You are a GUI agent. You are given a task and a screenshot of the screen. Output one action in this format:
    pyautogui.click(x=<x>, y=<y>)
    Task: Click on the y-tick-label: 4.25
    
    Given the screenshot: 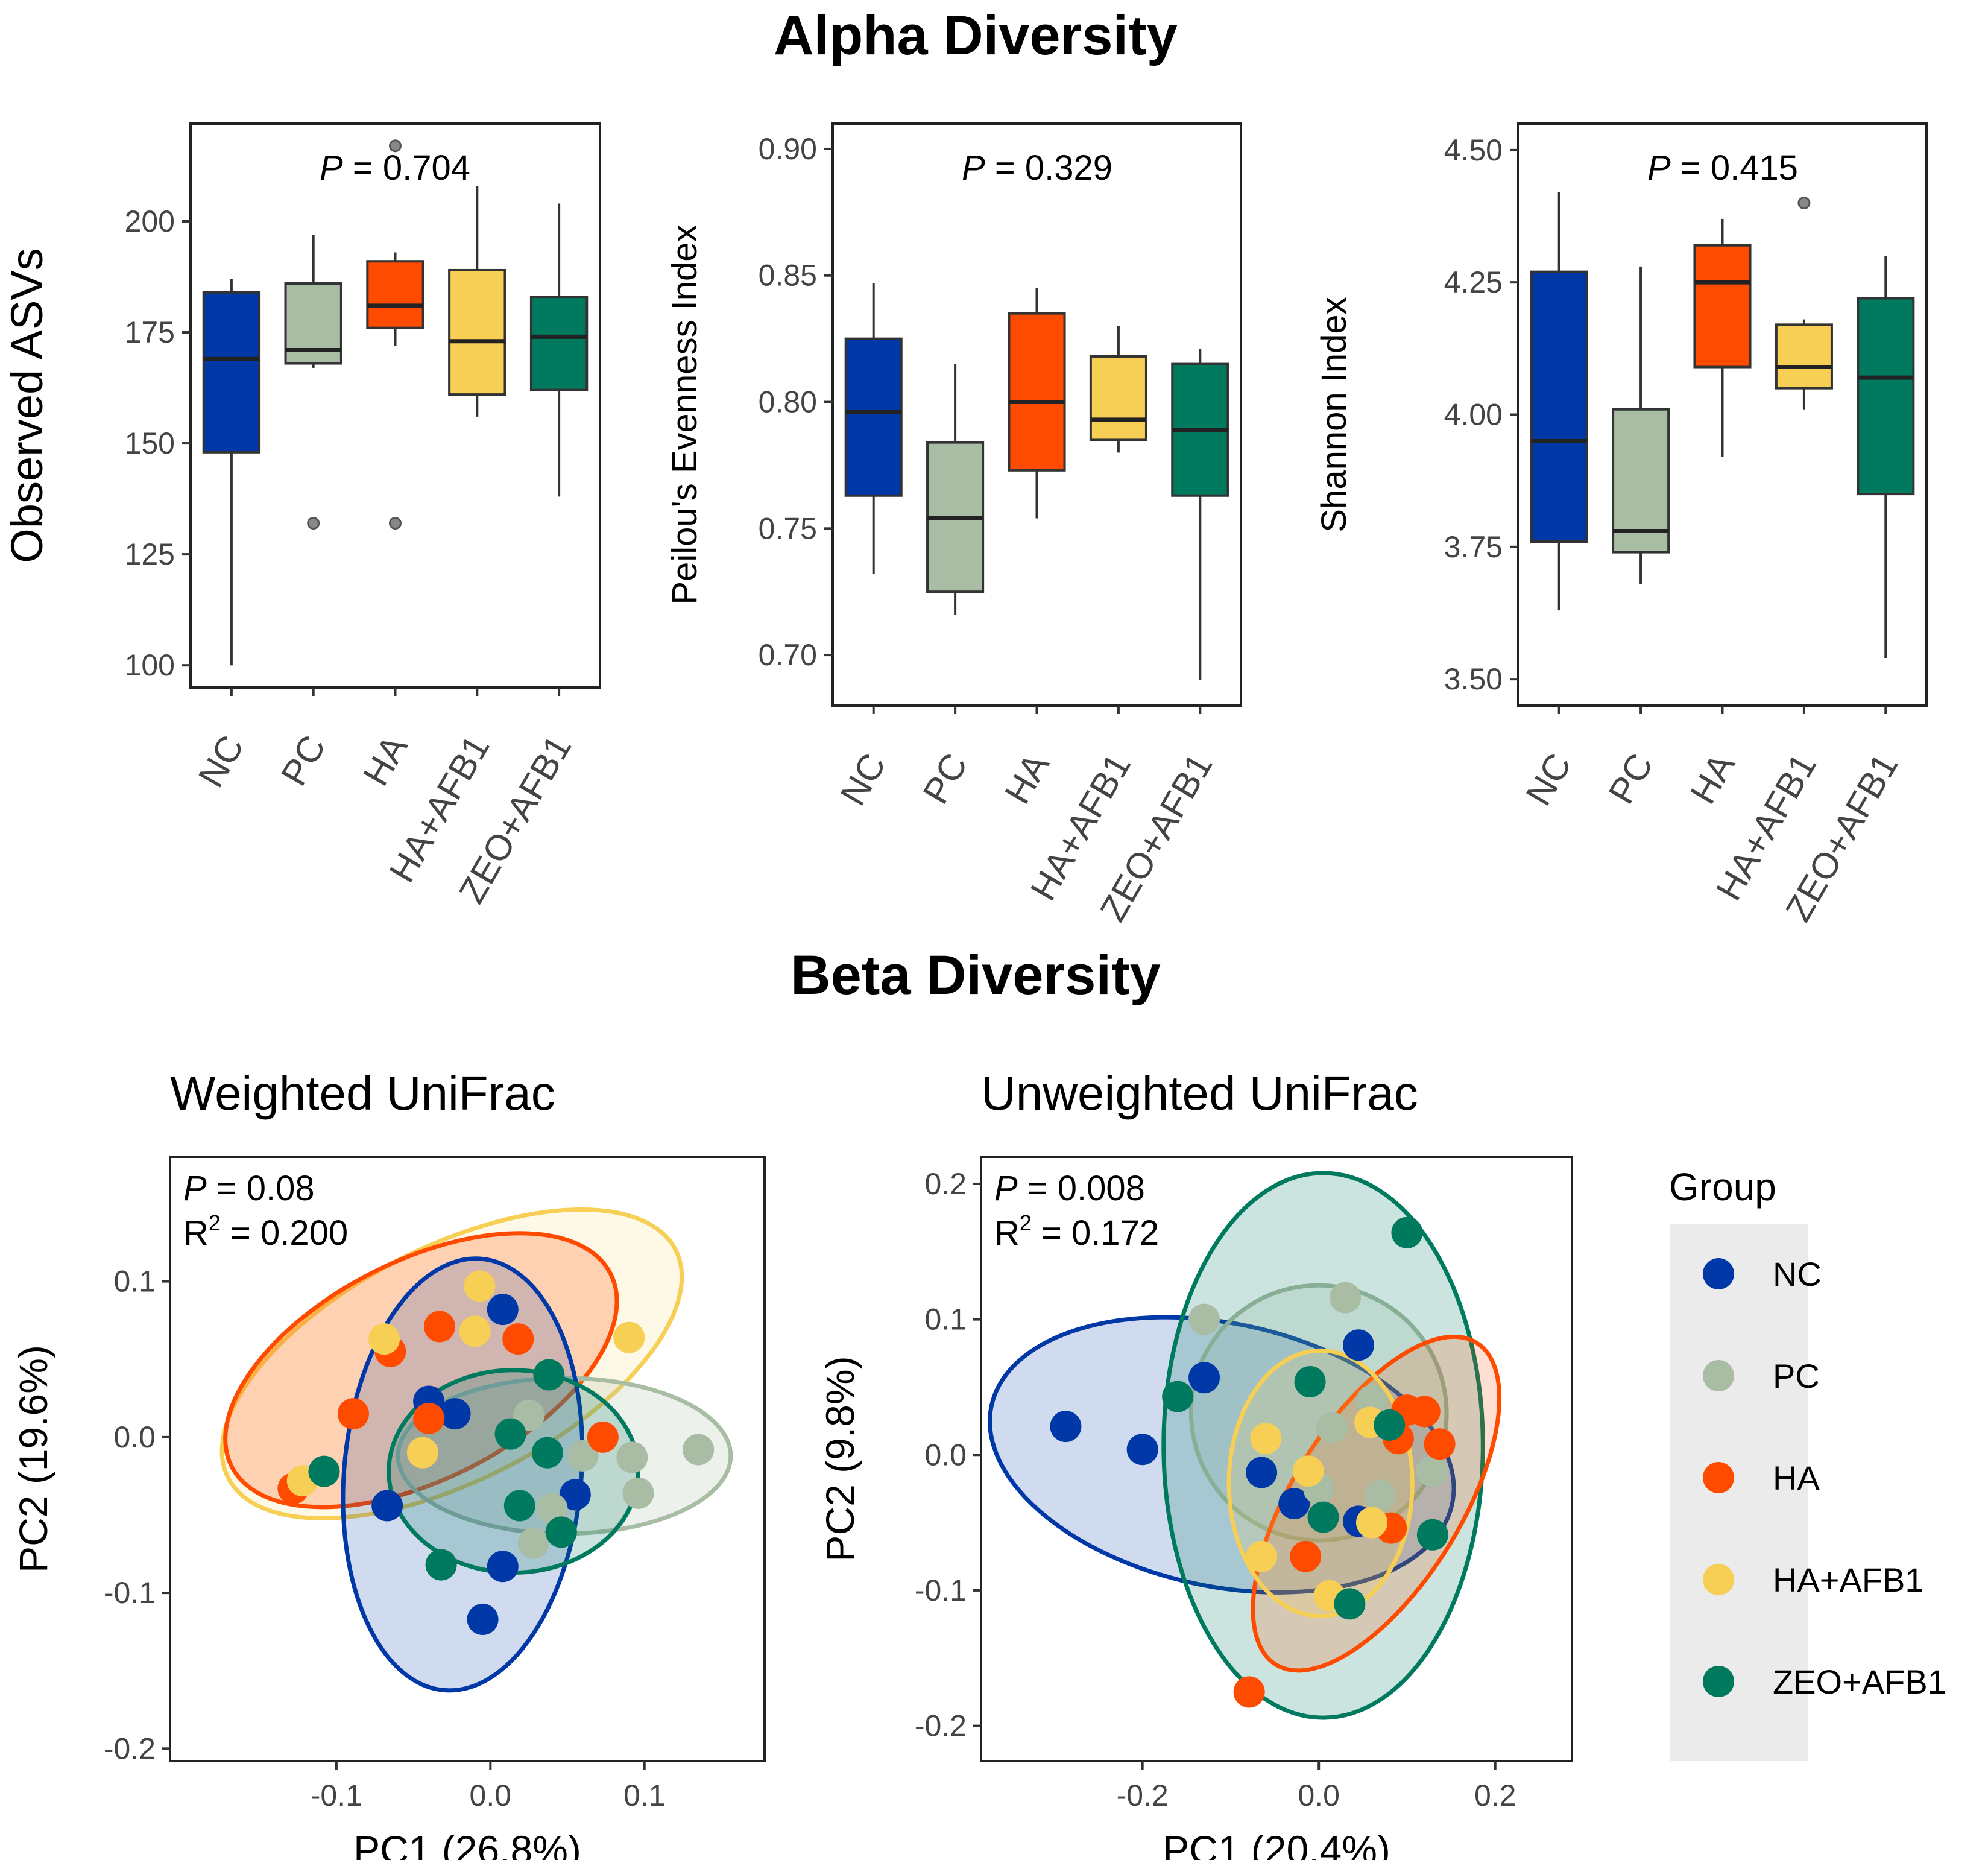 What is the action you would take?
    pyautogui.click(x=1473, y=282)
    